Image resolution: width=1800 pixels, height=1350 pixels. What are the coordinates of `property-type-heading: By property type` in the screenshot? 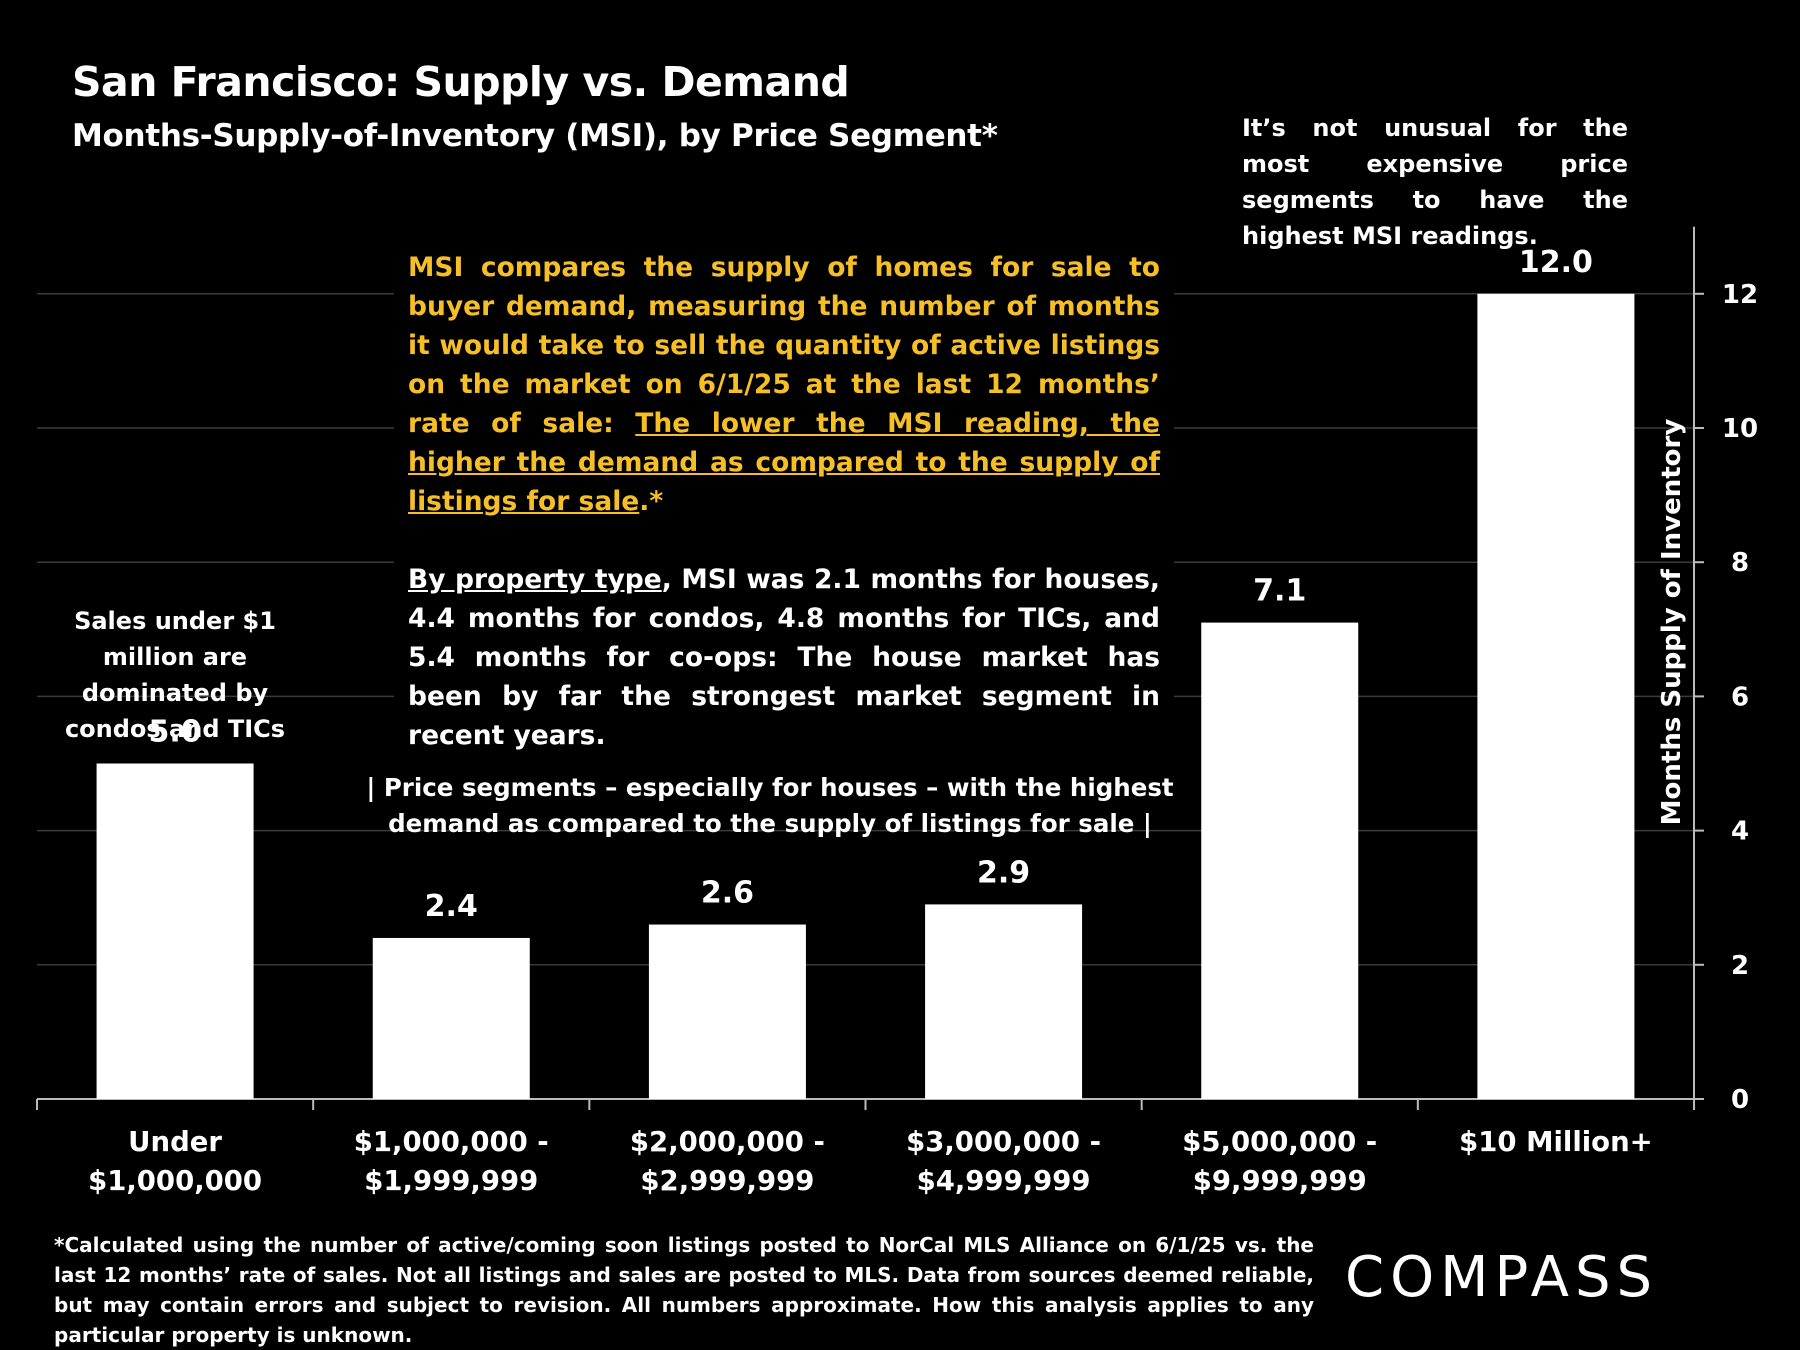 It's located at (535, 579).